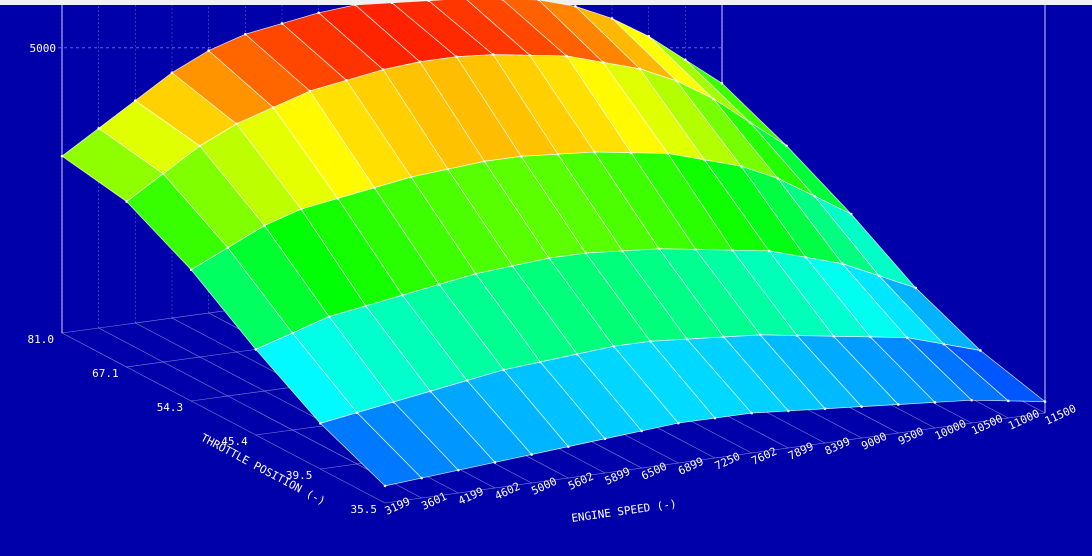  What do you see at coordinates (170, 407) in the screenshot?
I see `y-tick-label: 54.3` at bounding box center [170, 407].